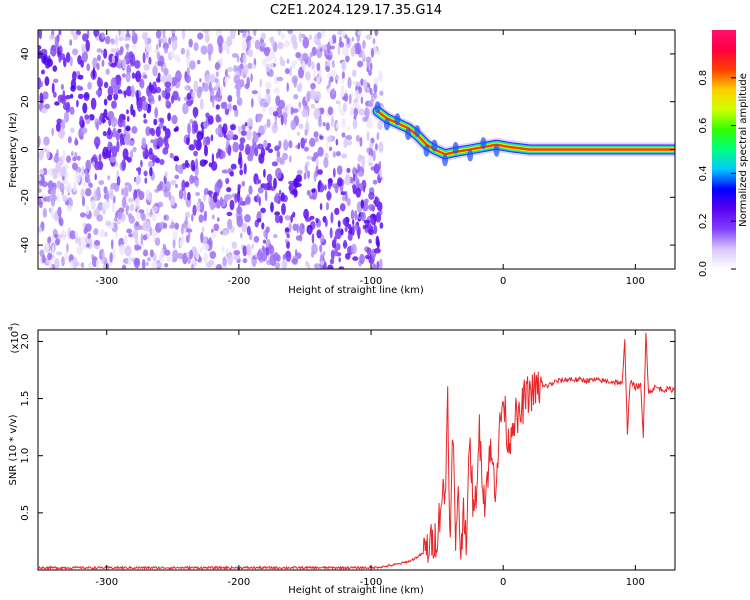 Image resolution: width=750 pixels, height=600 pixels. What do you see at coordinates (503, 281) in the screenshot?
I see `spectrogram-x-tick-label: 0` at bounding box center [503, 281].